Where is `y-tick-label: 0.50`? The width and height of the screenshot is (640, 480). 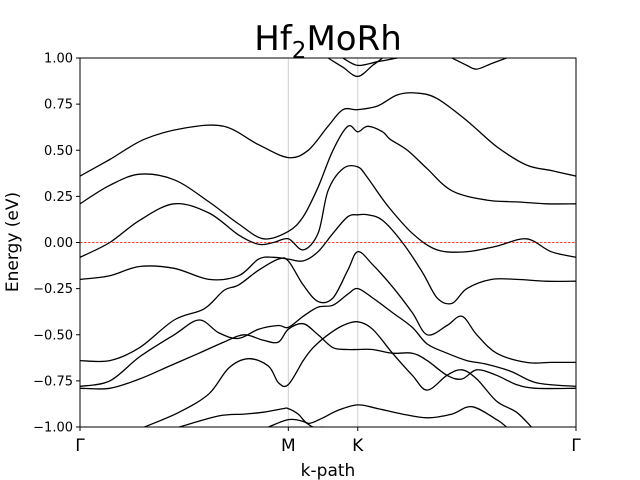
y-tick-label: 0.50 is located at coordinates (58, 151).